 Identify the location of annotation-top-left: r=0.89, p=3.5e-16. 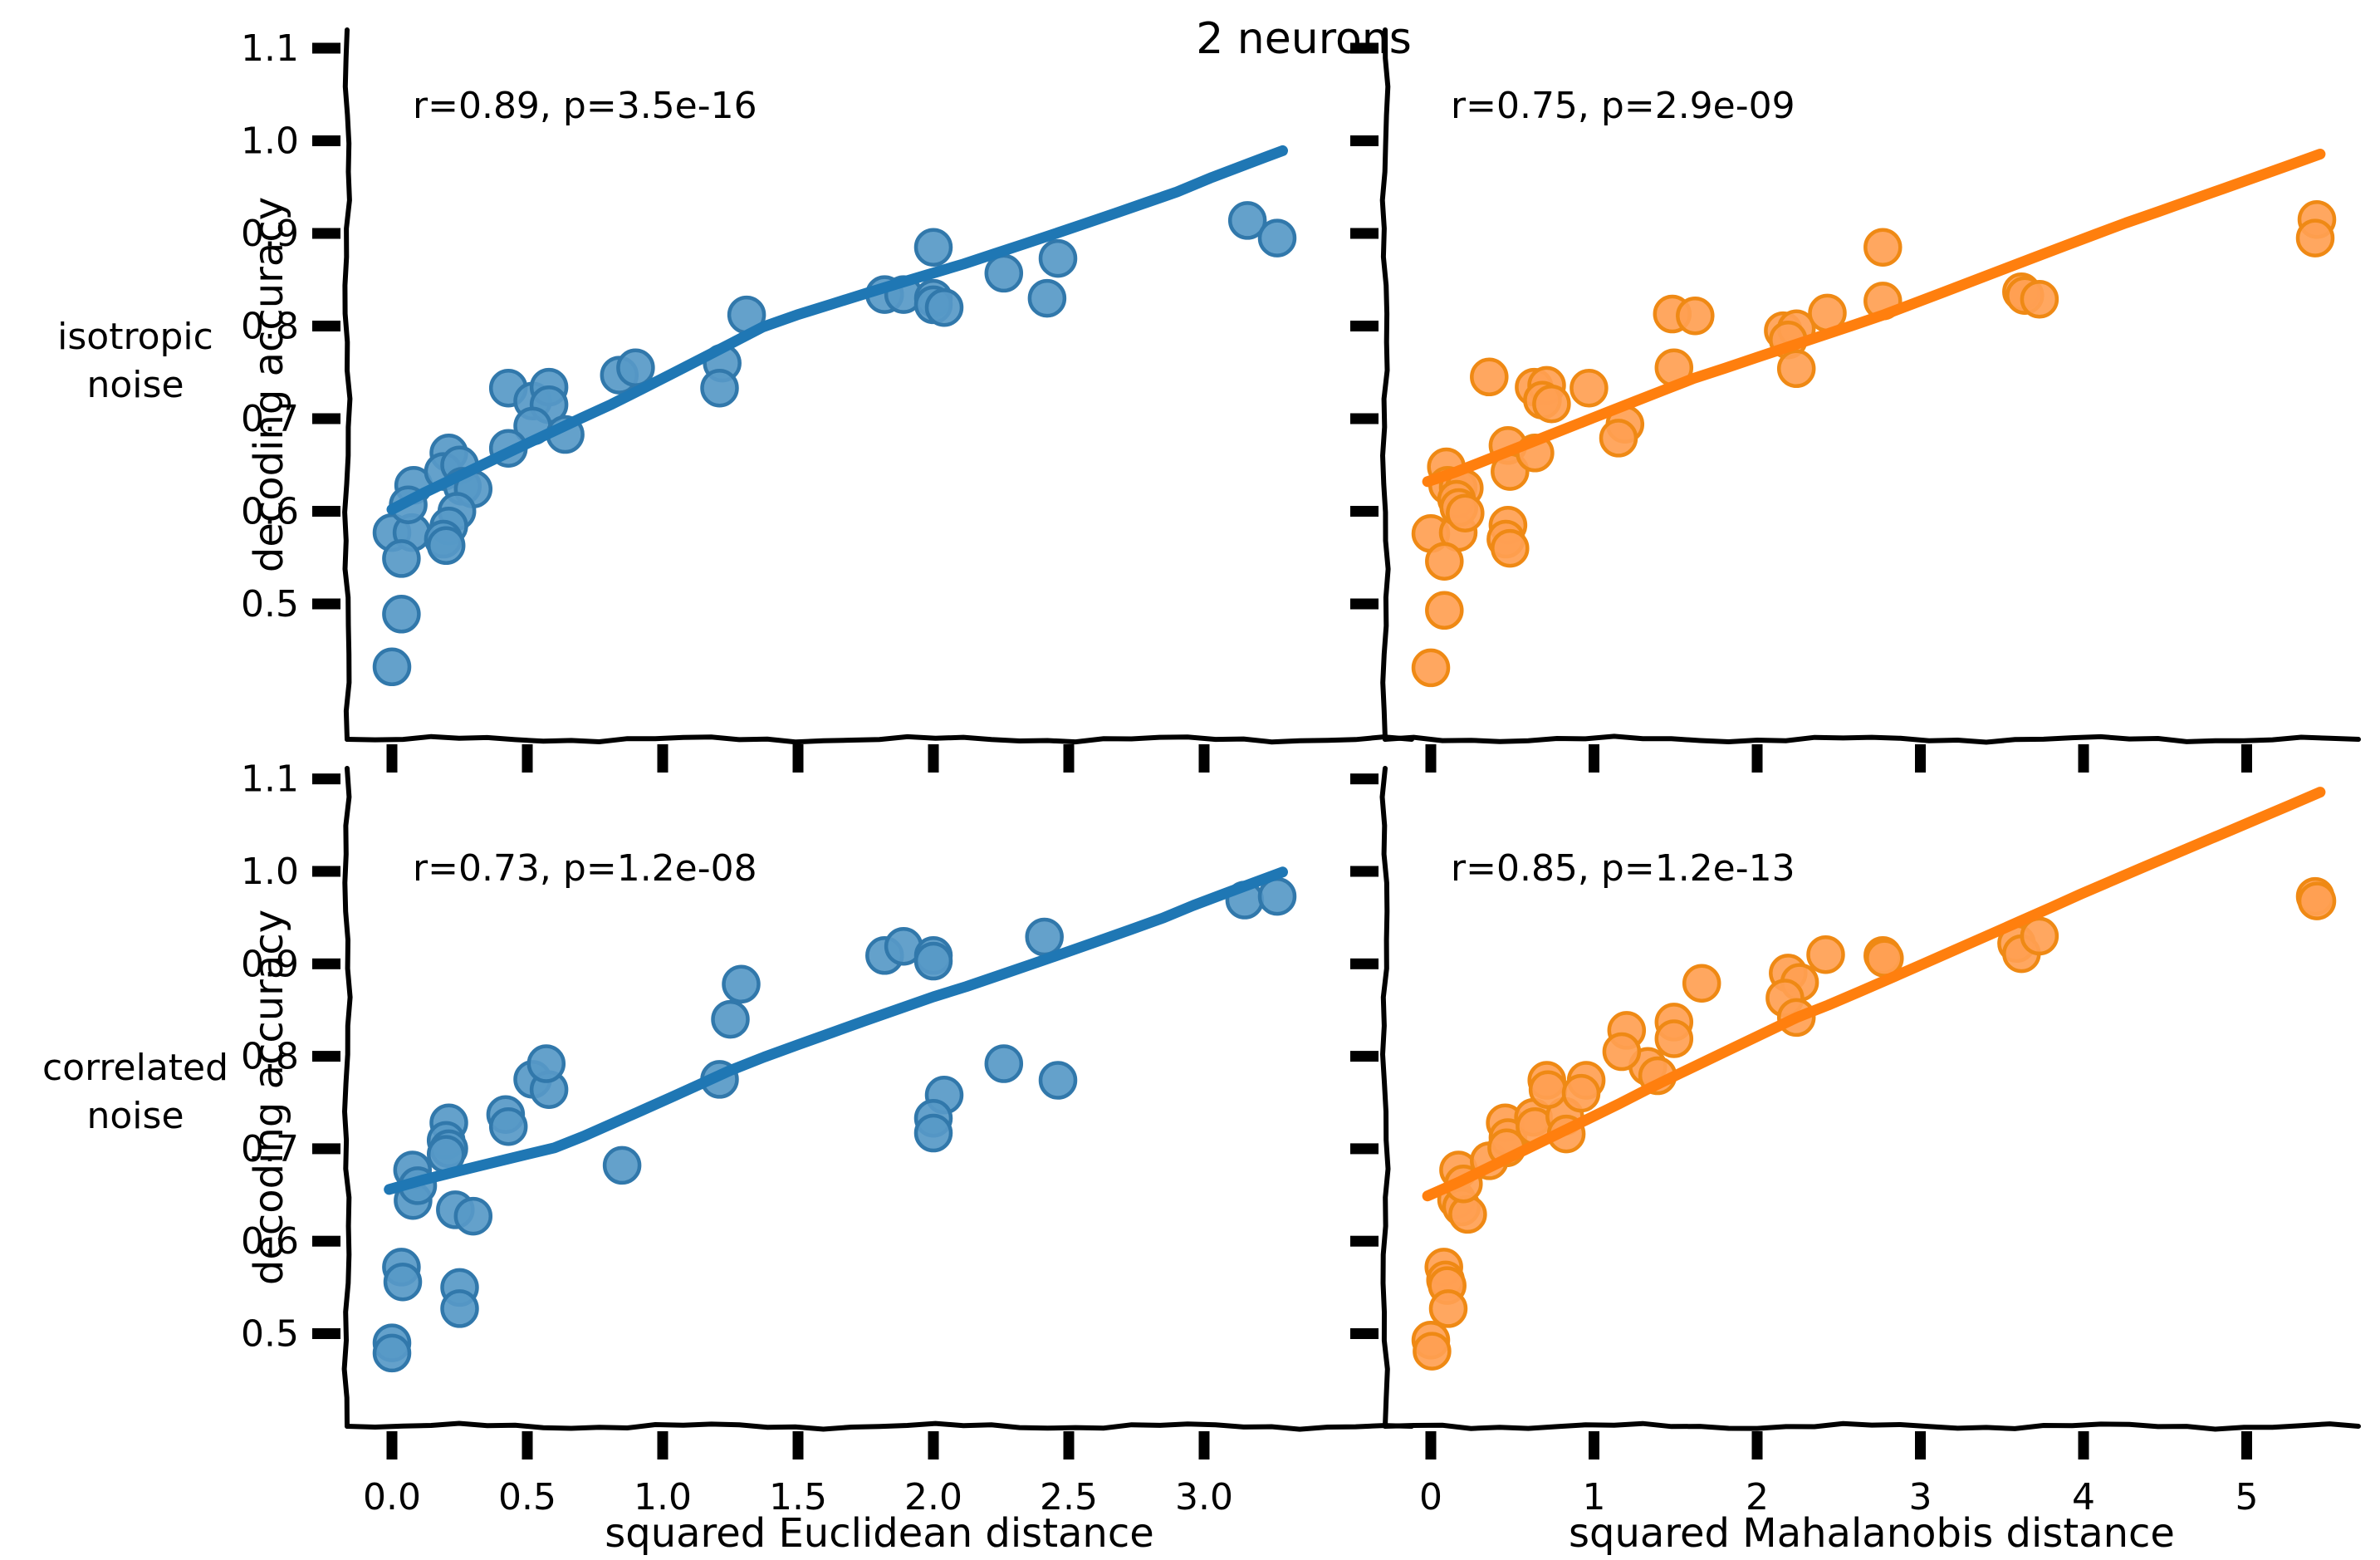
(585, 106).